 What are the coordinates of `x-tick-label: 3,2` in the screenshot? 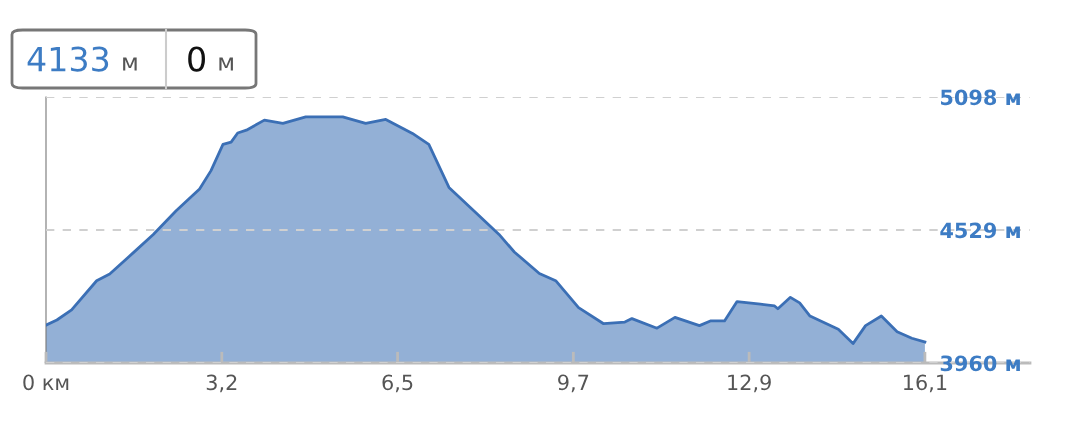 It's located at (221, 383).